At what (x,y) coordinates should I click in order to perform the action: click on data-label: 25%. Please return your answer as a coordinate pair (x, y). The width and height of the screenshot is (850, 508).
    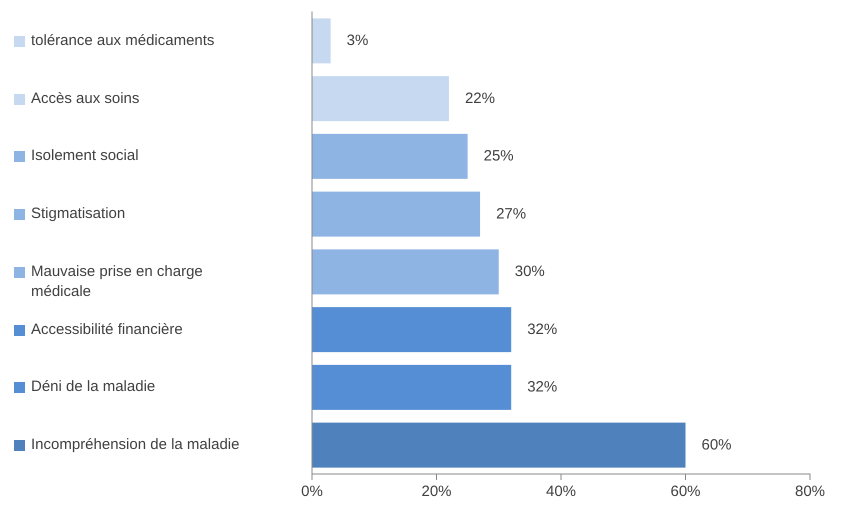
    Looking at the image, I should click on (499, 156).